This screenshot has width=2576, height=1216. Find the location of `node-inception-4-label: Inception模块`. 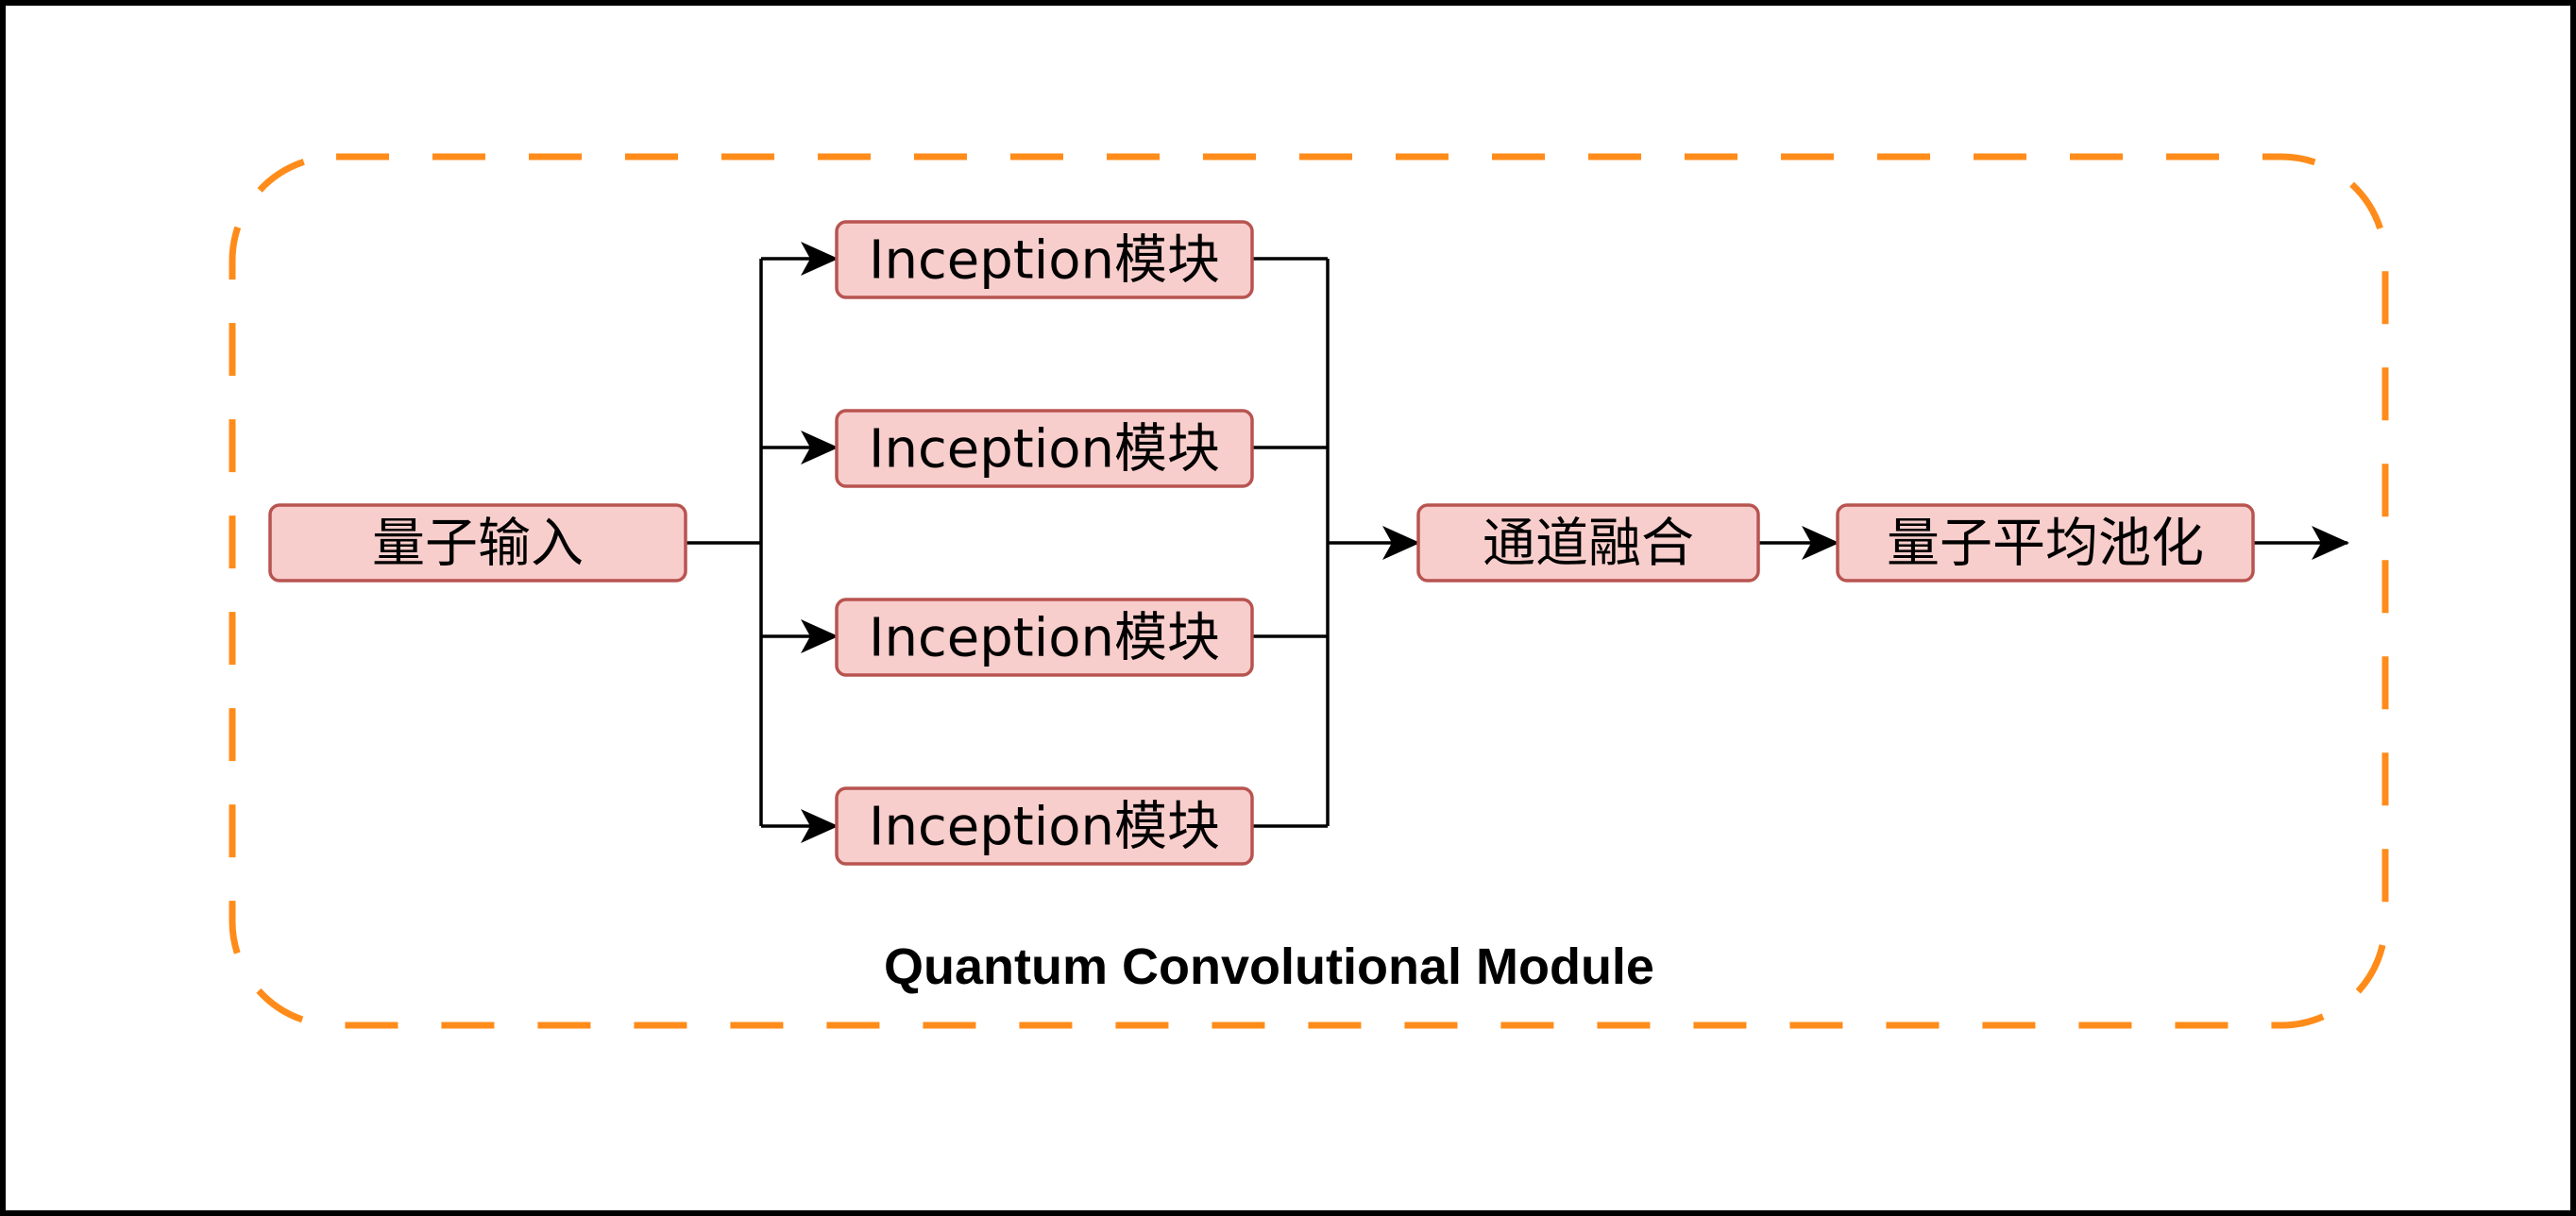

node-inception-4-label: Inception模块 is located at coordinates (1044, 827).